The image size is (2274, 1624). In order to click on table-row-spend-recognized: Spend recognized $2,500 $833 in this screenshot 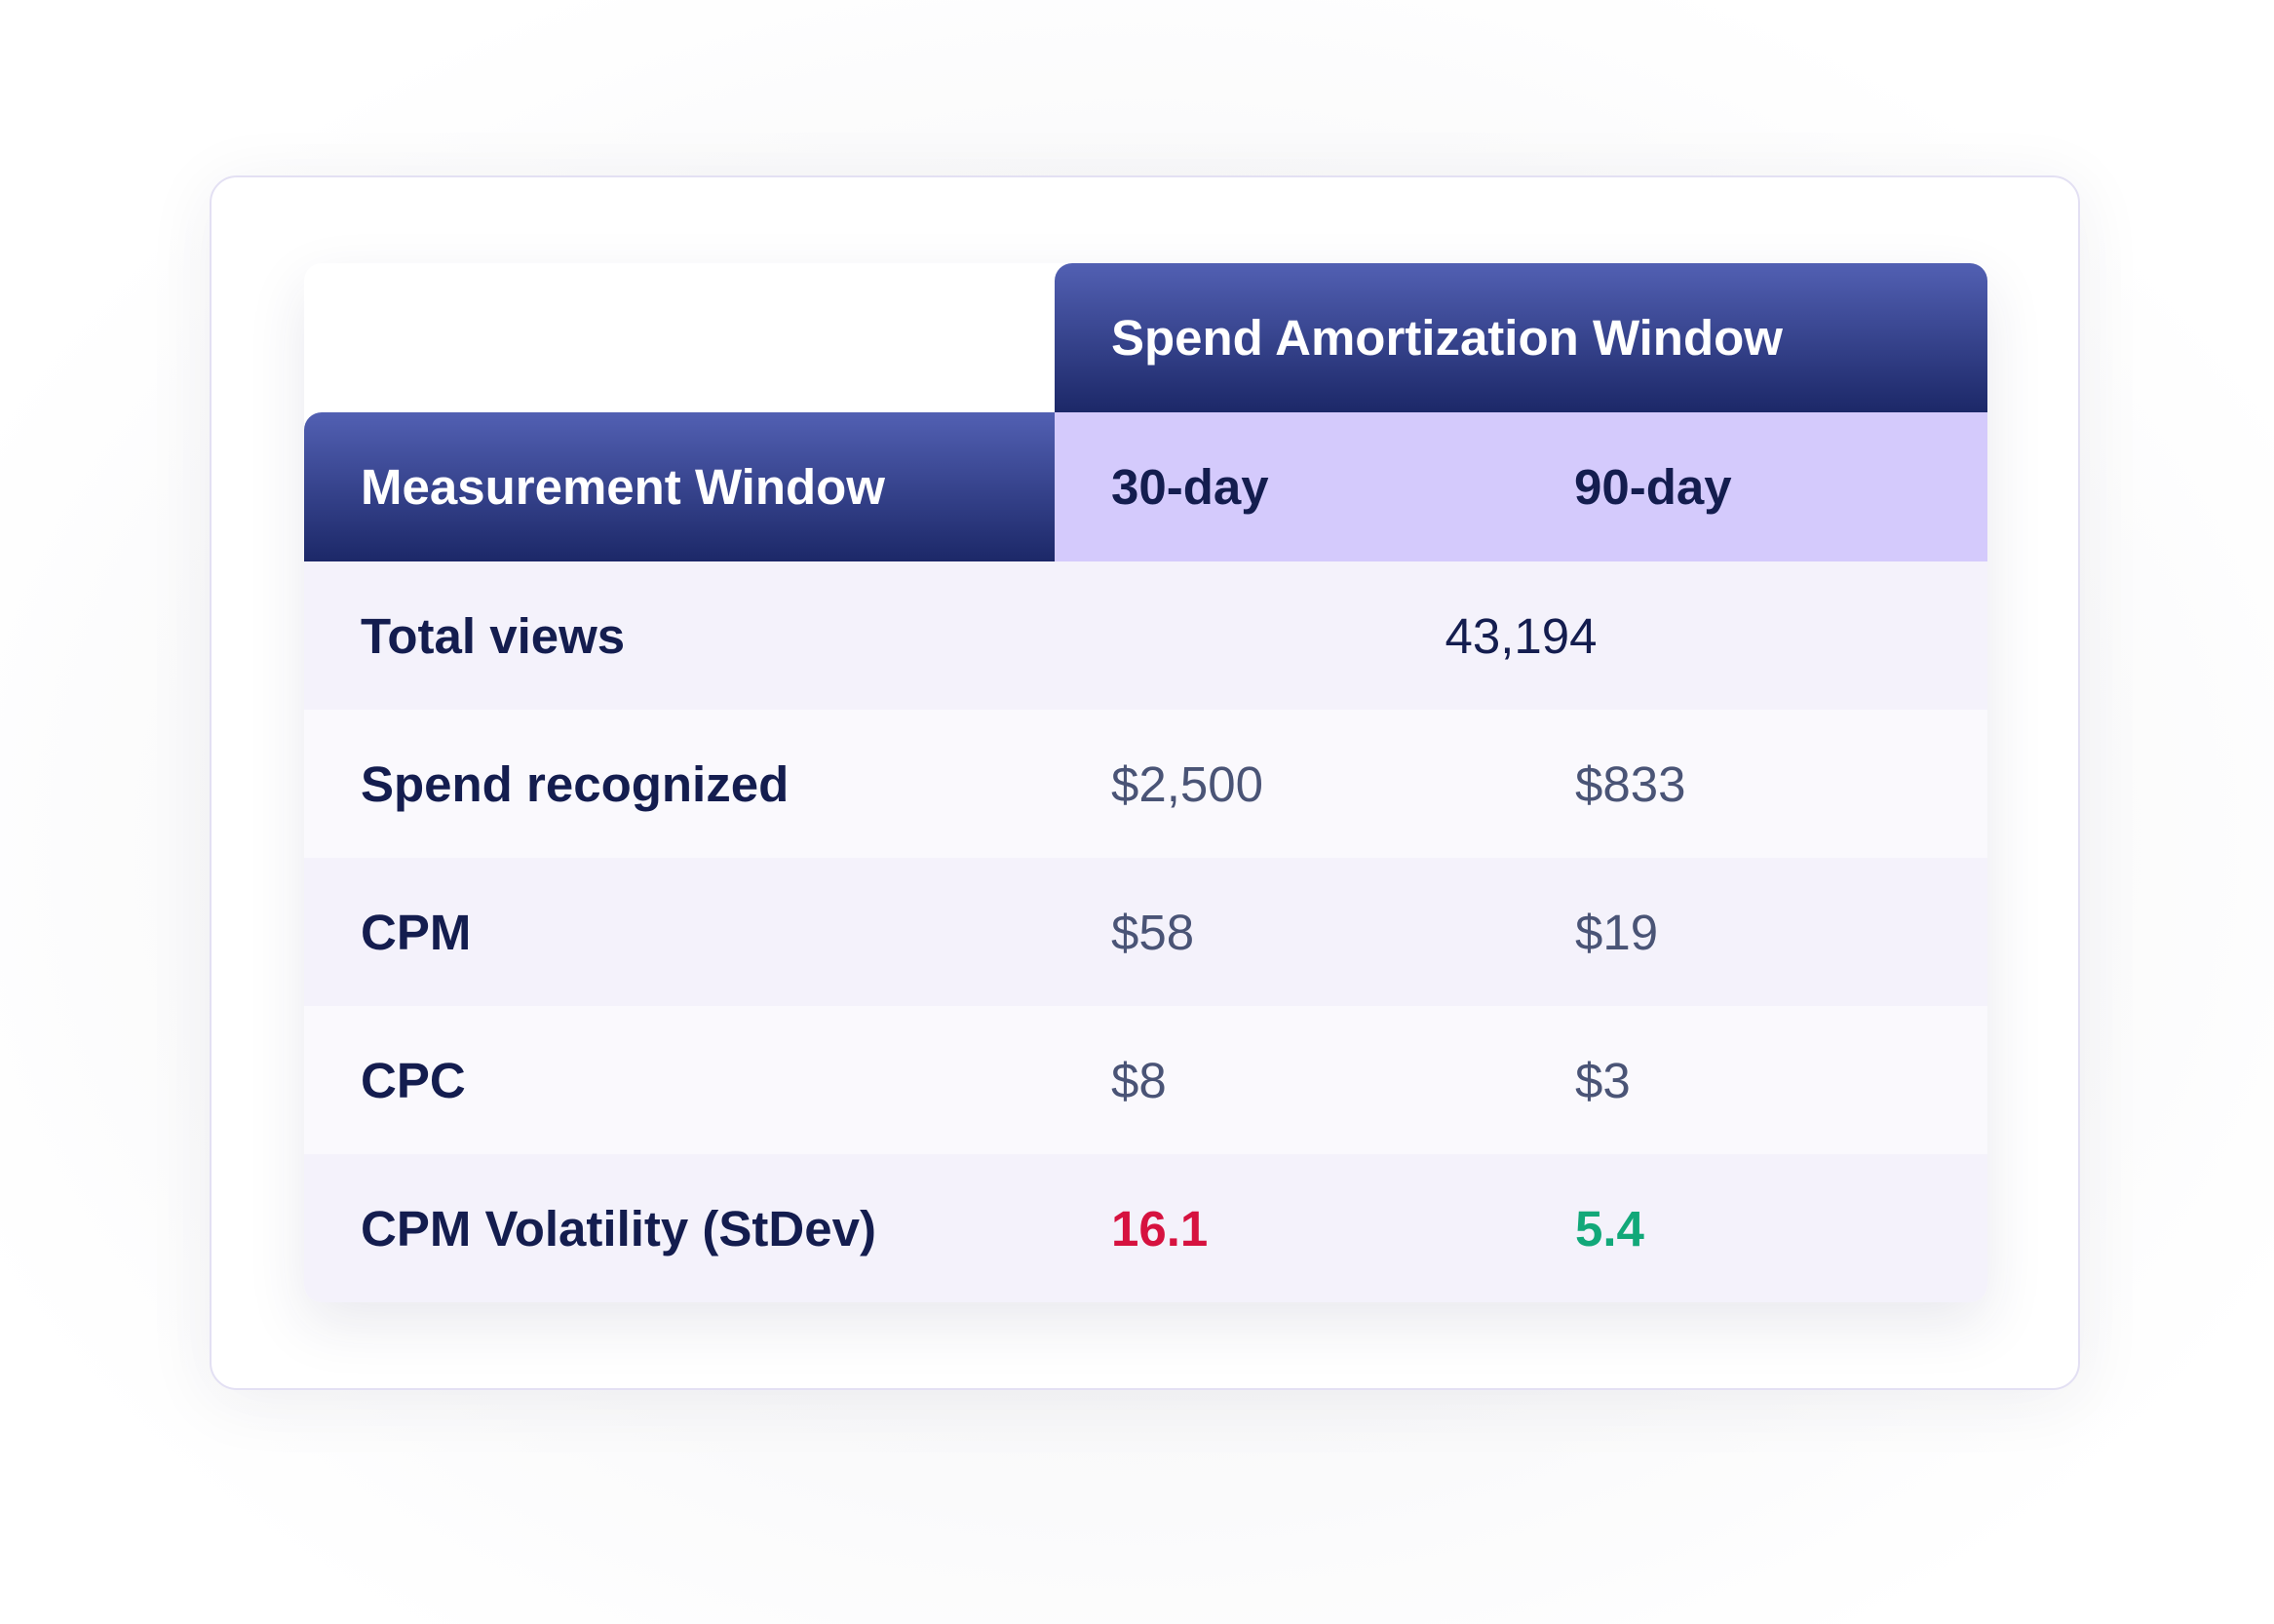, I will do `click(1145, 784)`.